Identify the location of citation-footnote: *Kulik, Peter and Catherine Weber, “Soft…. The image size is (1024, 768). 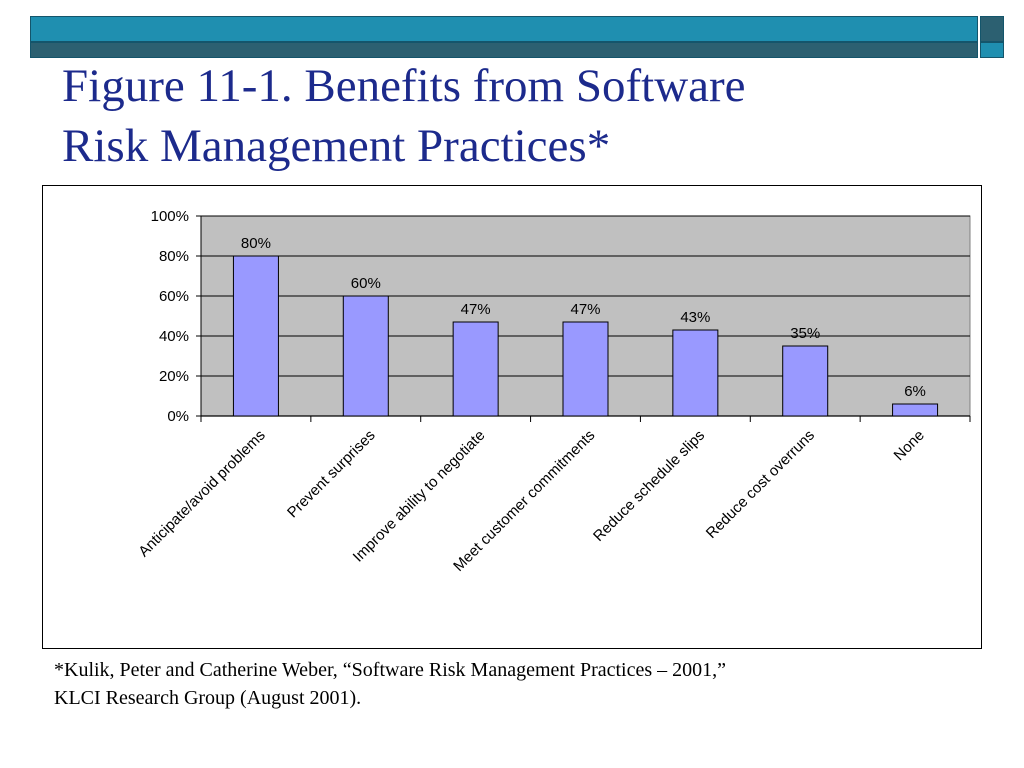
(529, 684).